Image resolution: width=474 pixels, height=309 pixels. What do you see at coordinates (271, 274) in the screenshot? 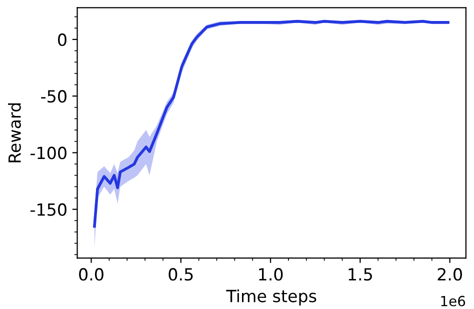
I see `x-tick-label: 1.0` at bounding box center [271, 274].